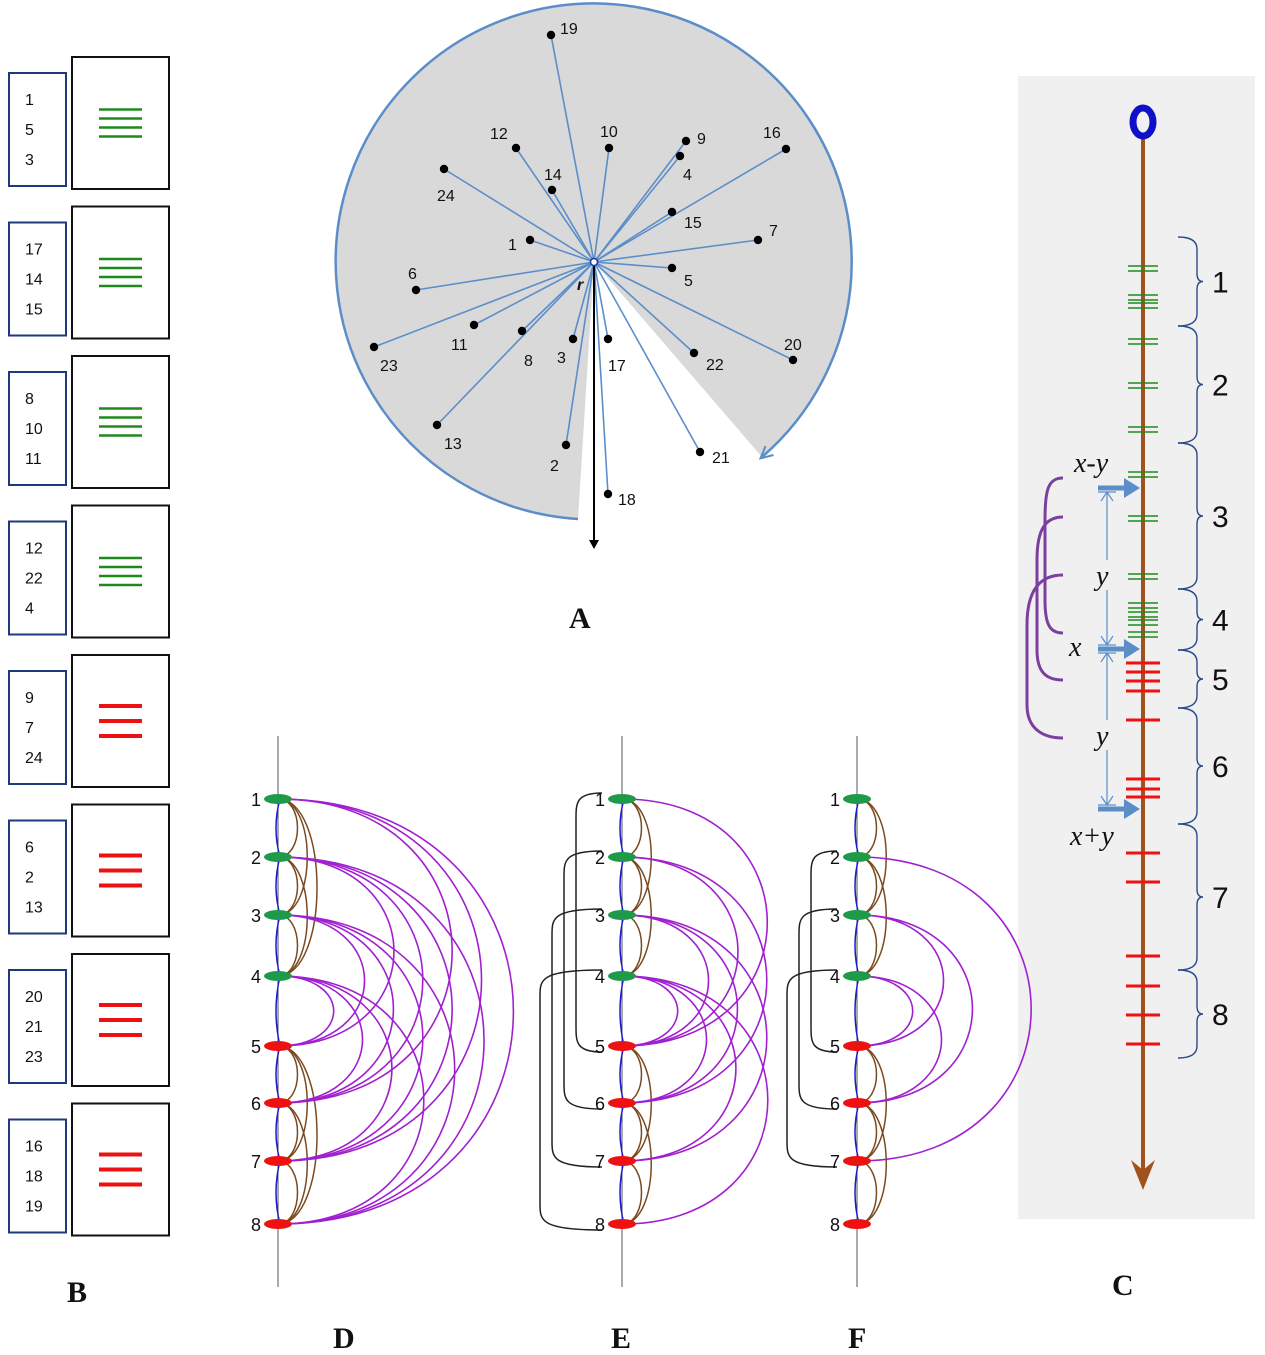  What do you see at coordinates (600, 1104) in the screenshot?
I see `node-label: 6` at bounding box center [600, 1104].